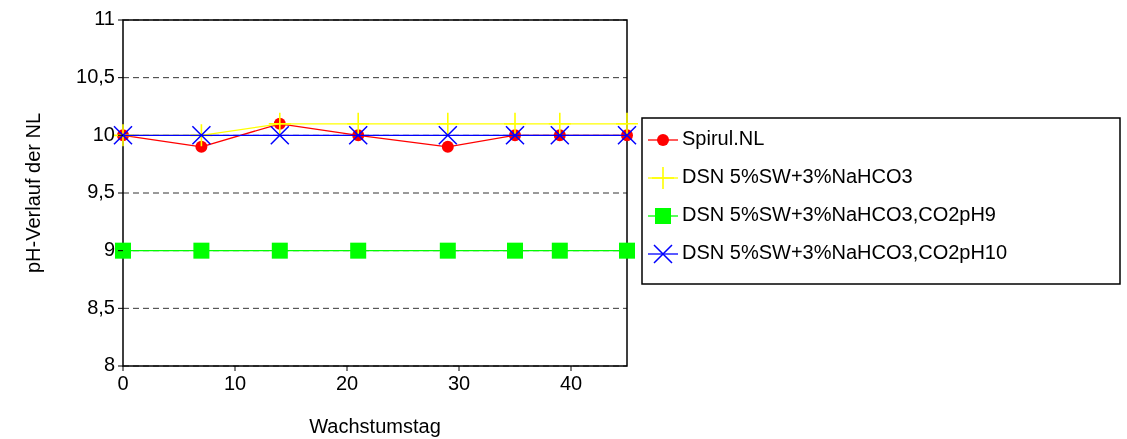 This screenshot has width=1127, height=439. I want to click on y-tick-label: 11, so click(104, 18).